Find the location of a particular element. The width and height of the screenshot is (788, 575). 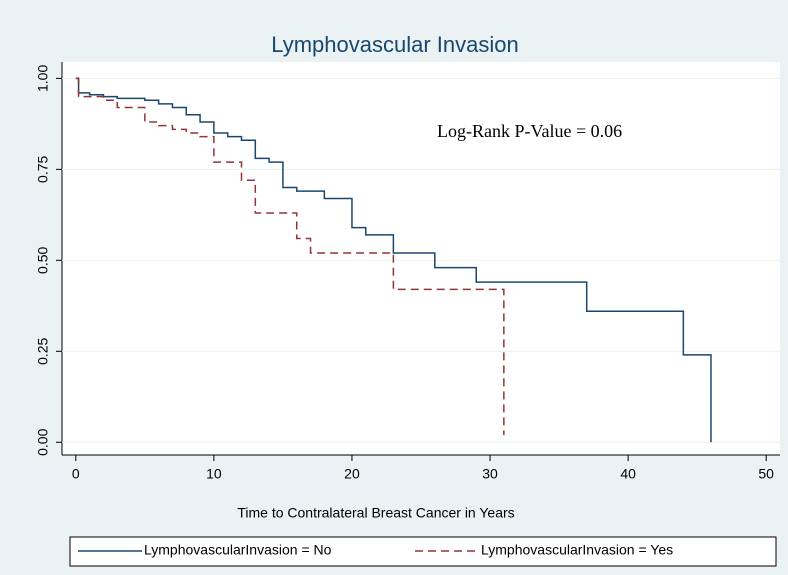

chart-title: Lymphovascular Invasion is located at coordinates (394, 44).